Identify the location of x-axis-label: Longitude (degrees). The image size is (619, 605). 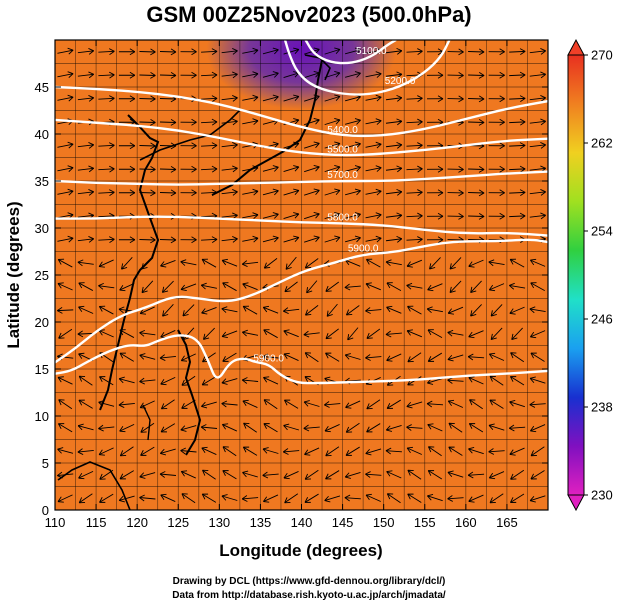
(300, 550).